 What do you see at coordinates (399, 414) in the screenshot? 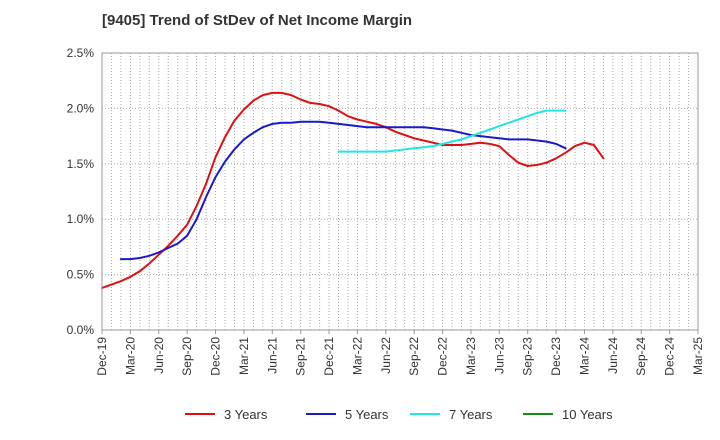
I see `legend: 3 Years 5 Years 7 Years 10 Years` at bounding box center [399, 414].